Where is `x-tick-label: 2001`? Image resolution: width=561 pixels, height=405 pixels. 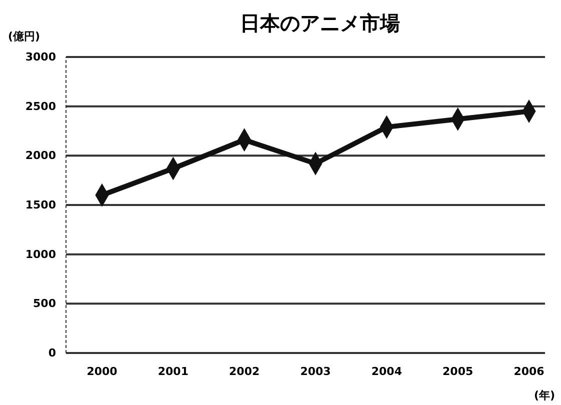 x-tick-label: 2001 is located at coordinates (173, 371).